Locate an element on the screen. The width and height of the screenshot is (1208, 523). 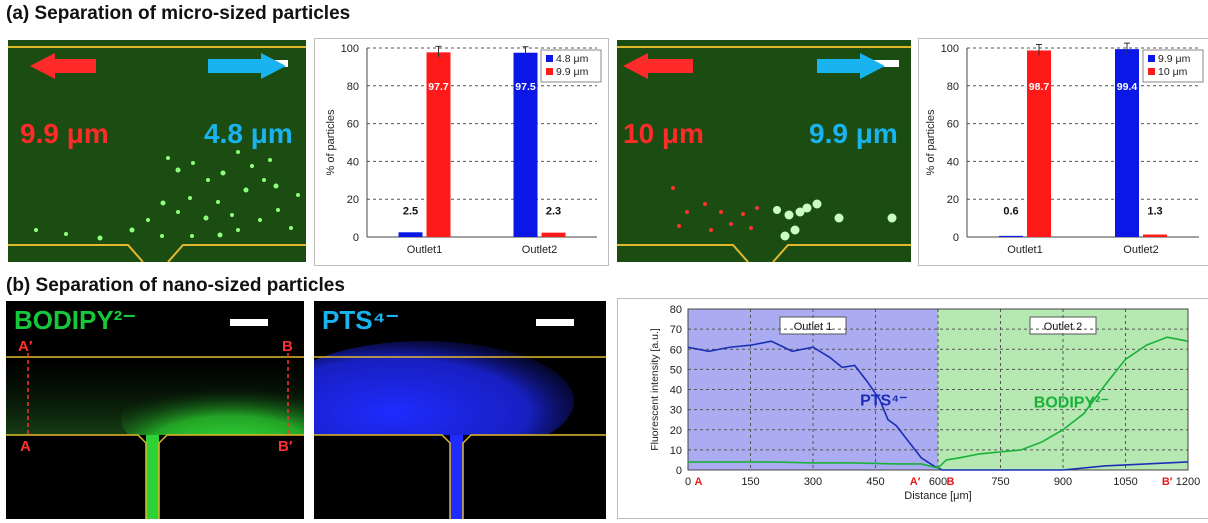
x-tick-label: 150 is located at coordinates (750, 482).